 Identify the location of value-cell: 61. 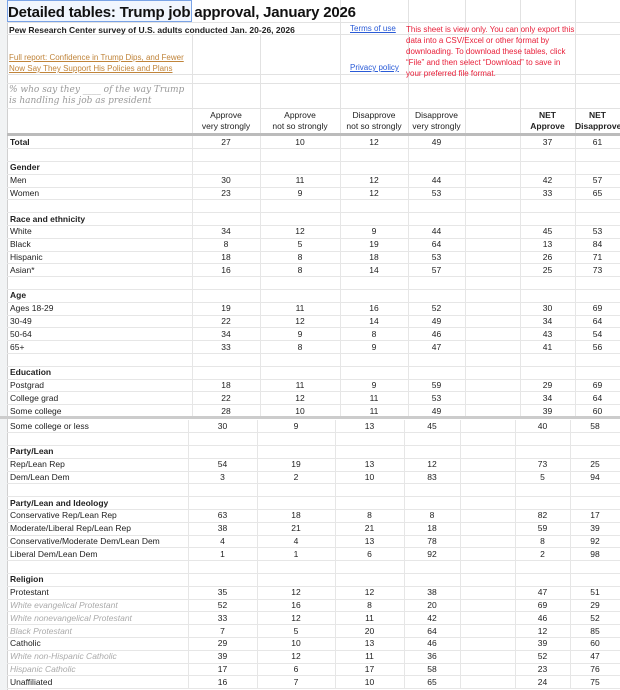
(597, 143).